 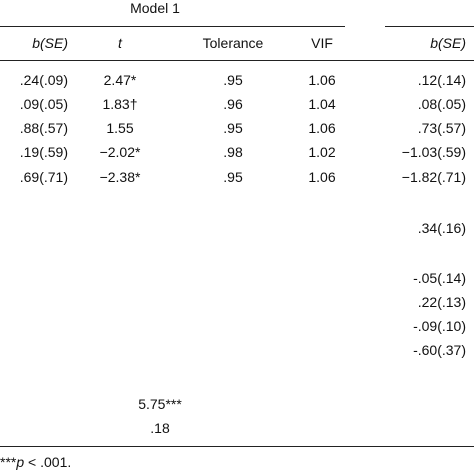 I want to click on table-cell: .34(.16), so click(x=441, y=228).